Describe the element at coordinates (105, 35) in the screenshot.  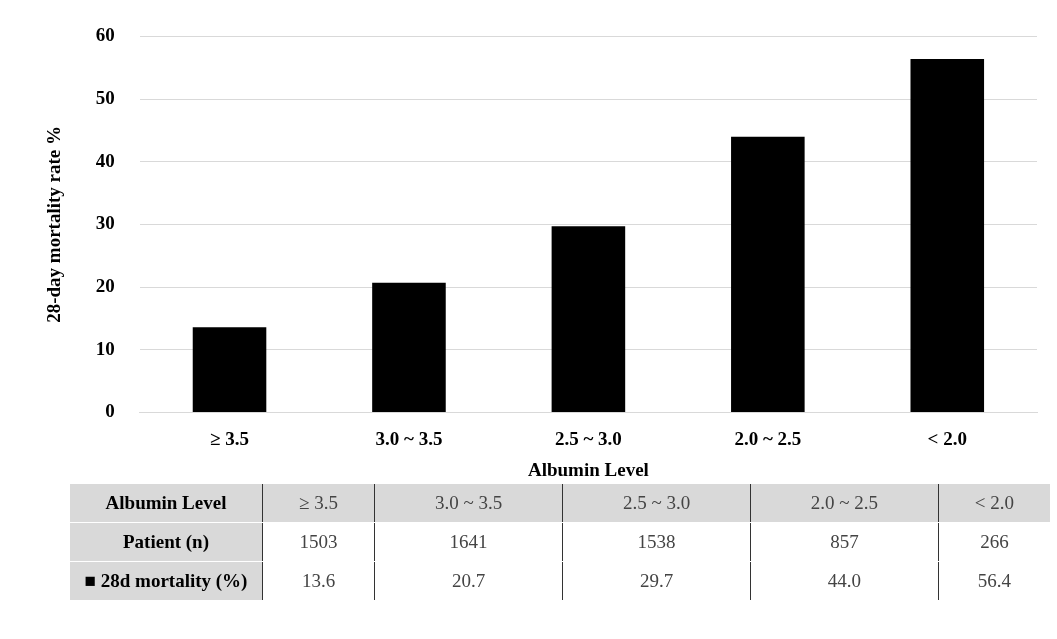
I see `y-tick-label: 60` at that location.